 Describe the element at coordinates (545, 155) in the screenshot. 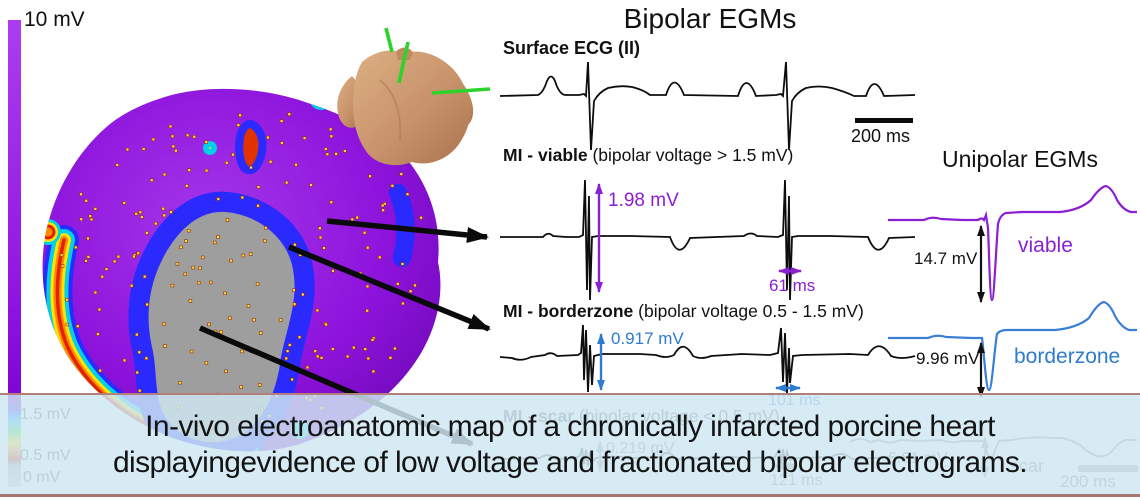

I see `mi-viable-label-bold: MI - viable` at that location.